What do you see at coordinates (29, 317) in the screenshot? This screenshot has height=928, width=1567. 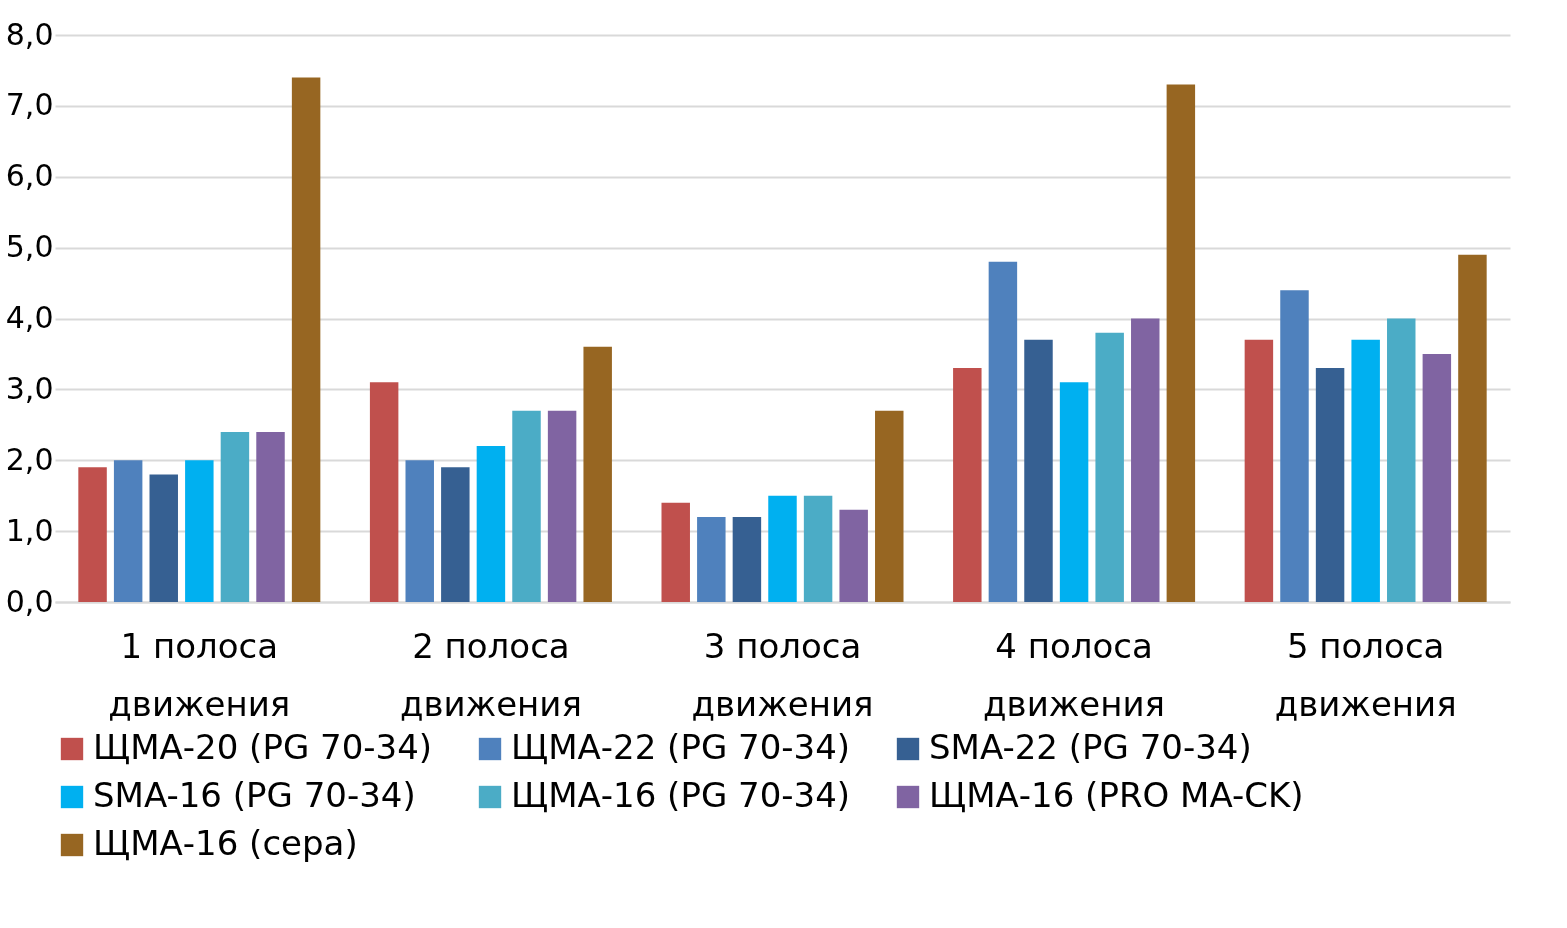 I see `y-tick-label: 4,0` at bounding box center [29, 317].